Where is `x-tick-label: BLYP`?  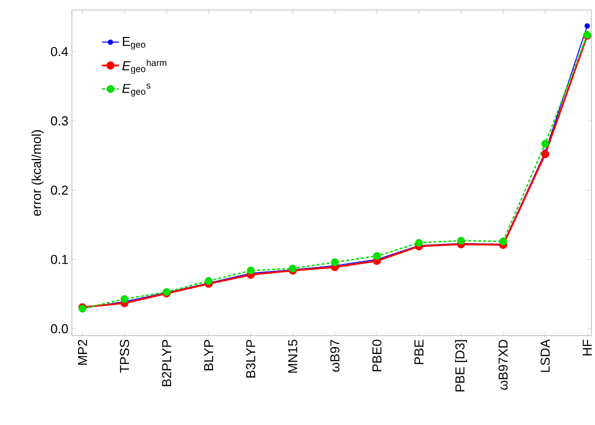
x-tick-label: BLYP is located at coordinates (209, 355).